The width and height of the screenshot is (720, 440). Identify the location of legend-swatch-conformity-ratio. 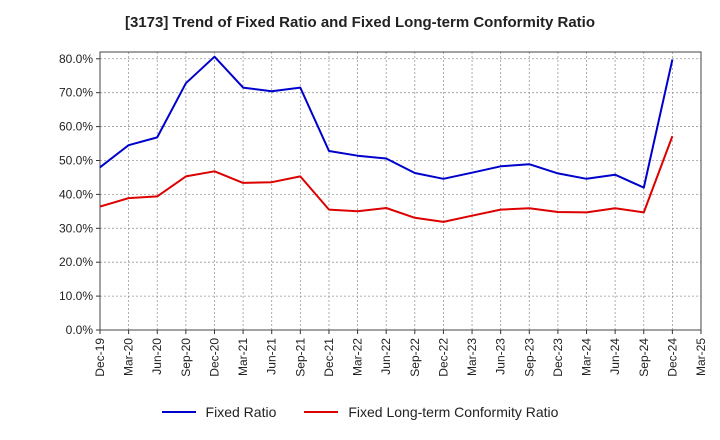
(321, 412).